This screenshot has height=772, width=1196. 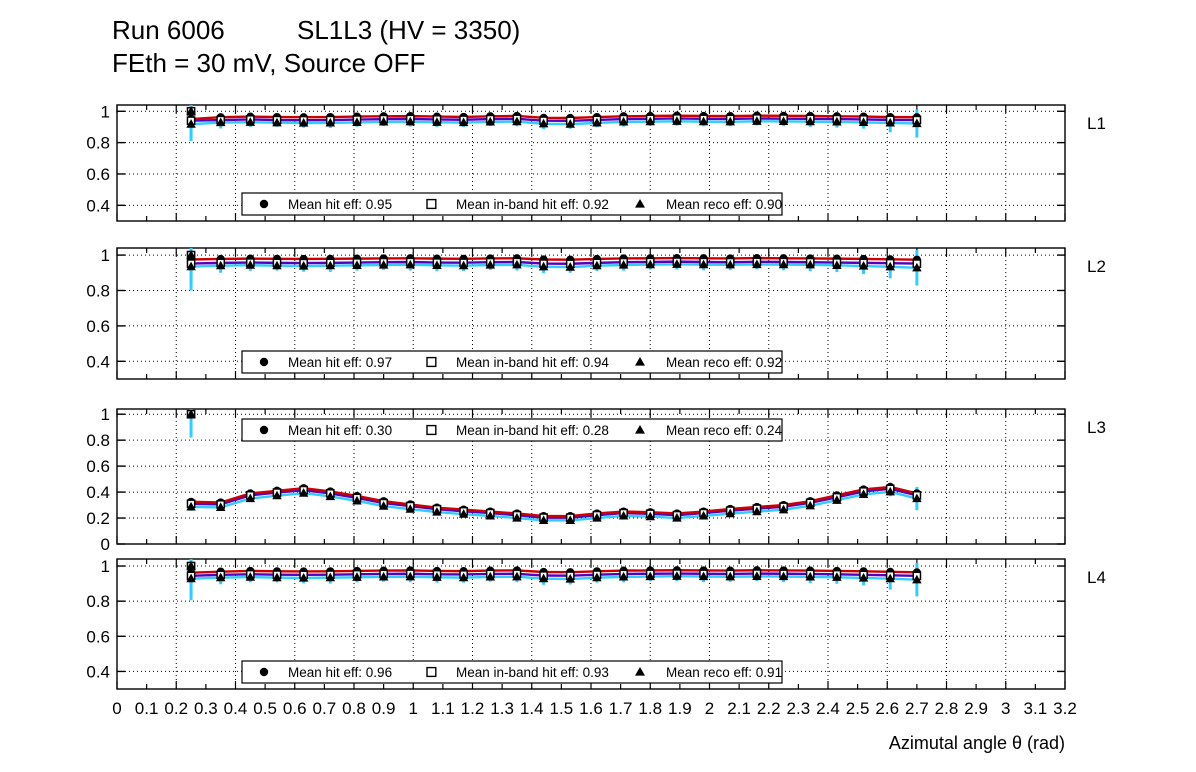 I want to click on series-line-hit_eff, so click(x=554, y=571).